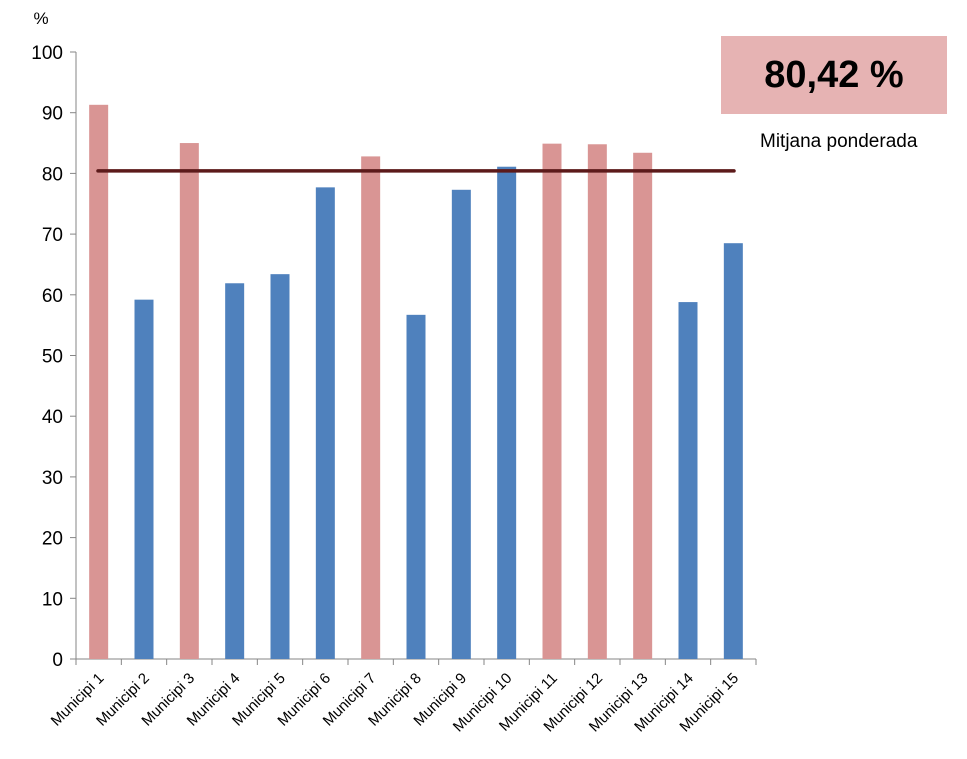 Image resolution: width=967 pixels, height=759 pixels. What do you see at coordinates (52, 235) in the screenshot?
I see `y-tick-label-70: 70` at bounding box center [52, 235].